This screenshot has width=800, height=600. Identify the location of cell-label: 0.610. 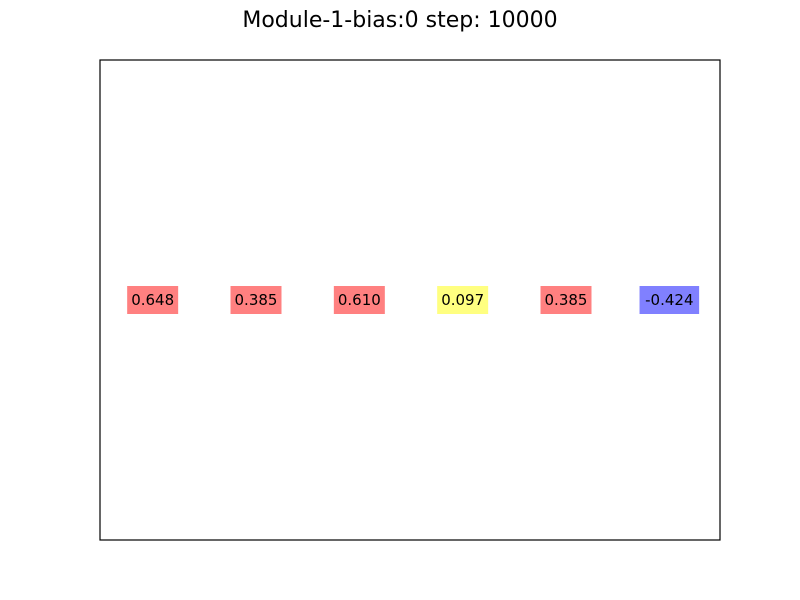
(359, 300).